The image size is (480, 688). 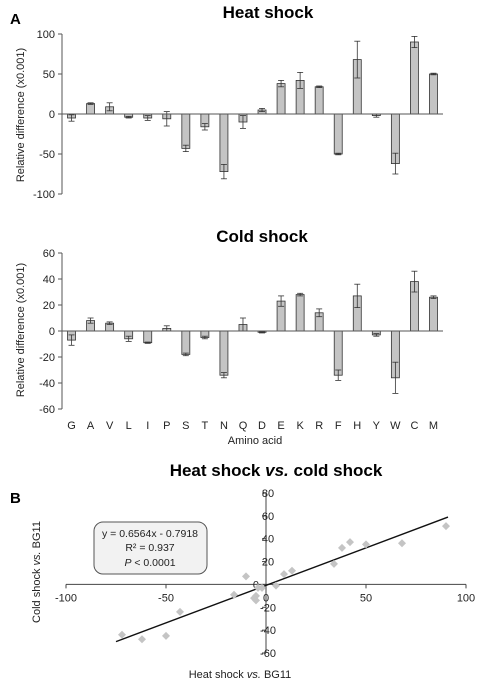 What do you see at coordinates (377, 426) in the screenshot?
I see `cold-xtick-label-Y: Y` at bounding box center [377, 426].